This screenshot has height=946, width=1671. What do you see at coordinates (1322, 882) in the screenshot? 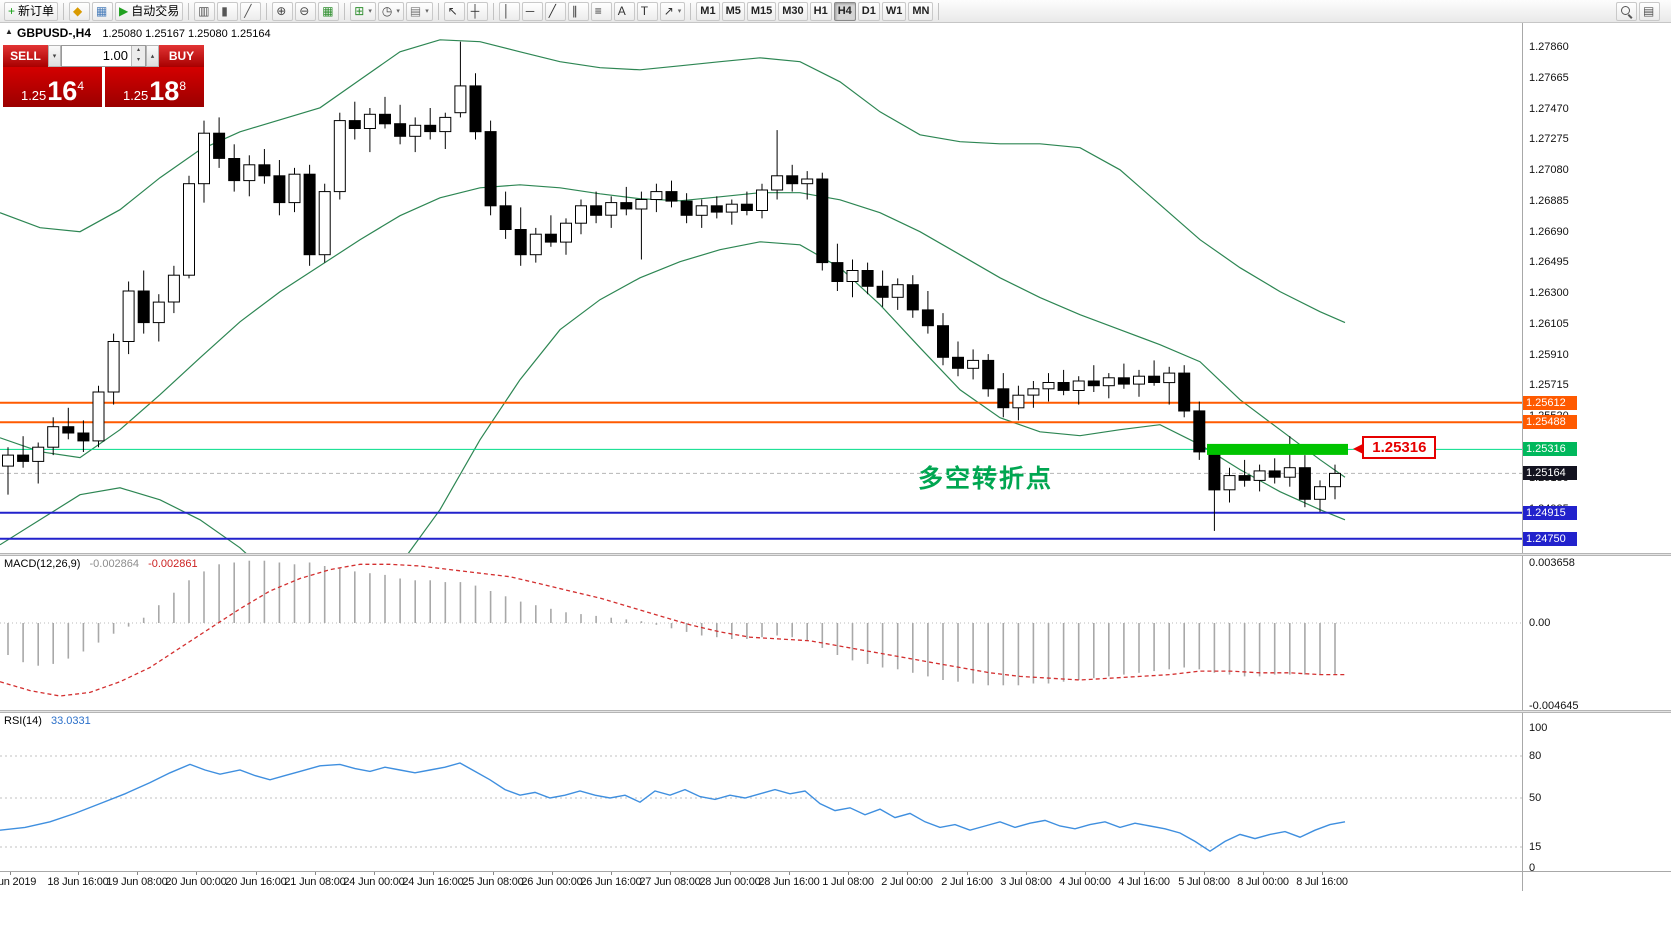
I see `time-axis-label: 8 Jul 16:00` at bounding box center [1322, 882].